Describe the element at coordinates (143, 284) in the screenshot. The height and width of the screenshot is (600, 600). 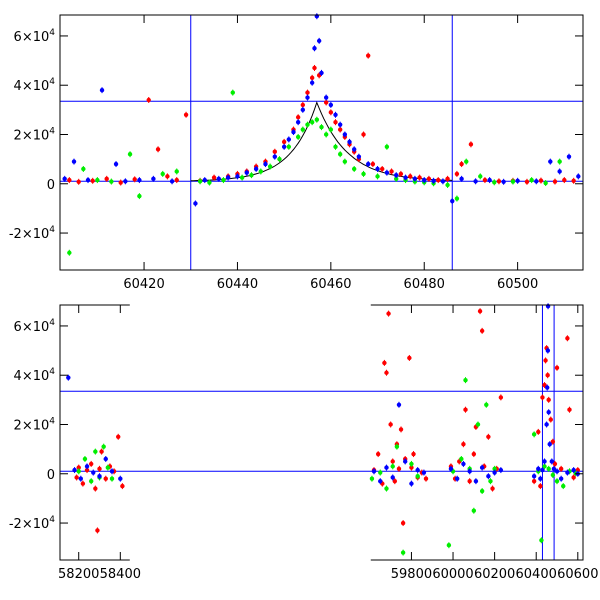
I see `x-tick-label: 60420` at that location.